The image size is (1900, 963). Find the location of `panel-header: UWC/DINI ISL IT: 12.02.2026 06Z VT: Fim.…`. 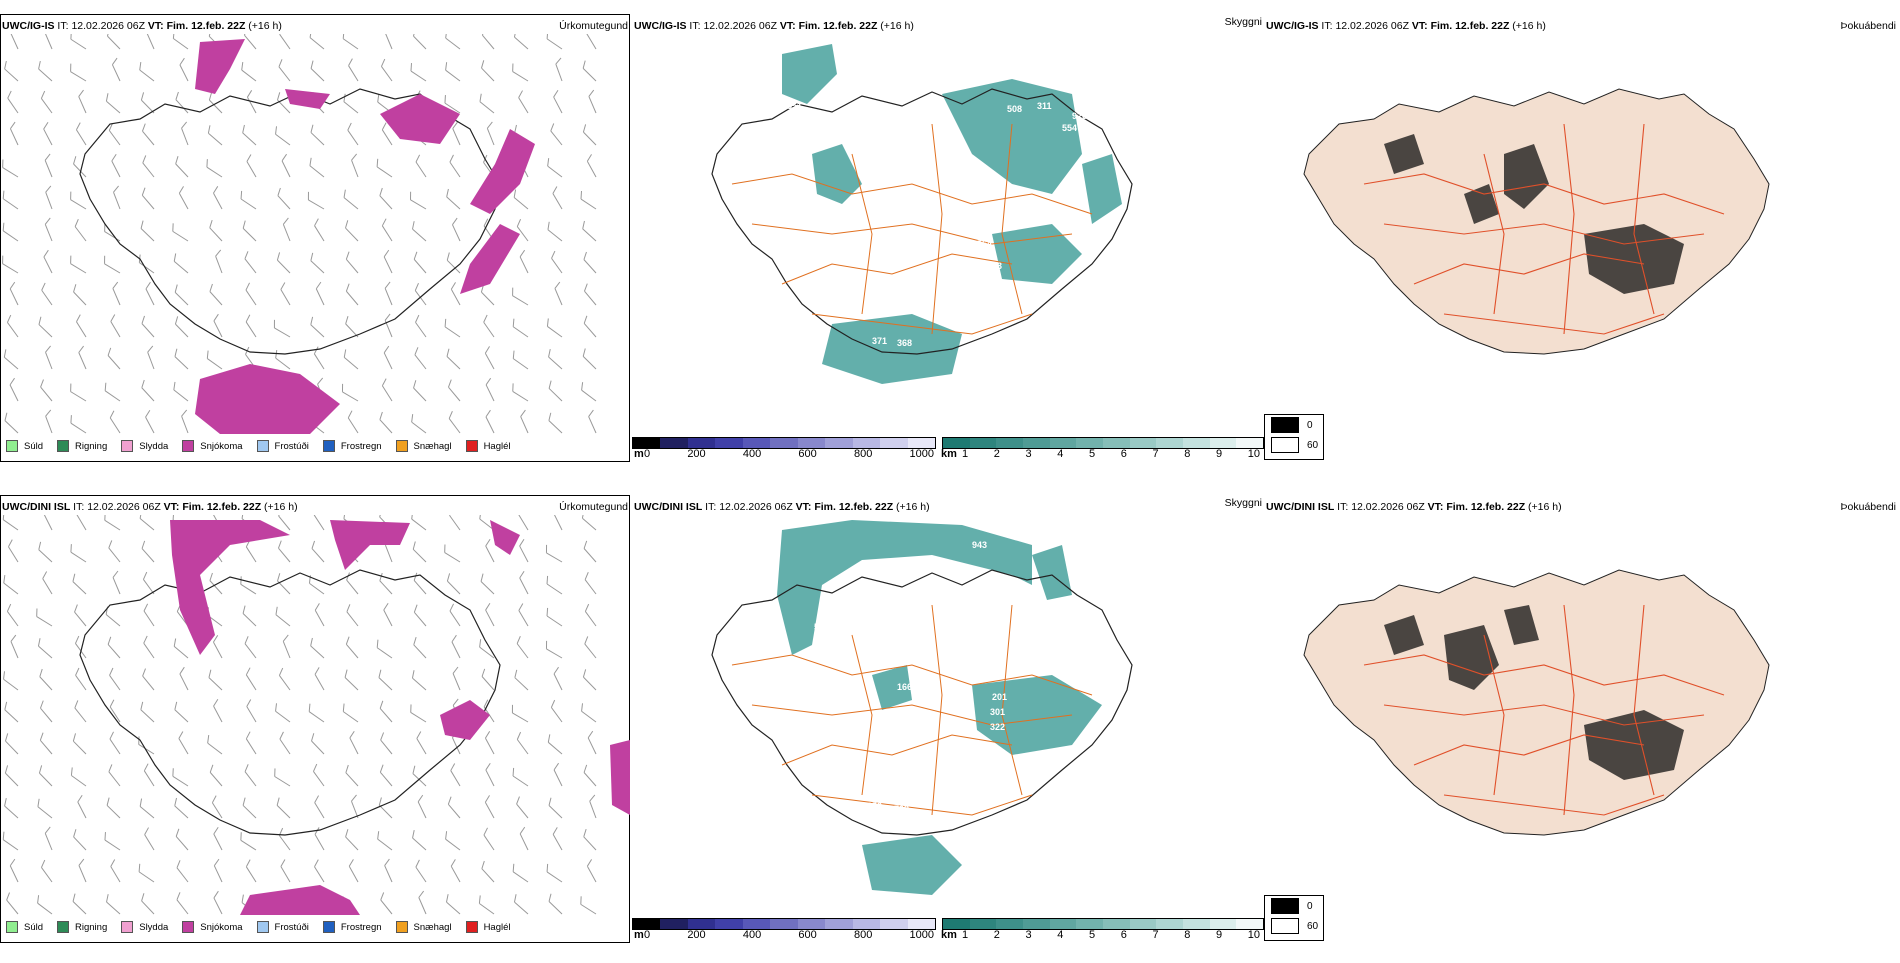

panel-header: UWC/DINI ISL IT: 12.02.2026 06Z VT: Fim.… is located at coordinates (782, 507).